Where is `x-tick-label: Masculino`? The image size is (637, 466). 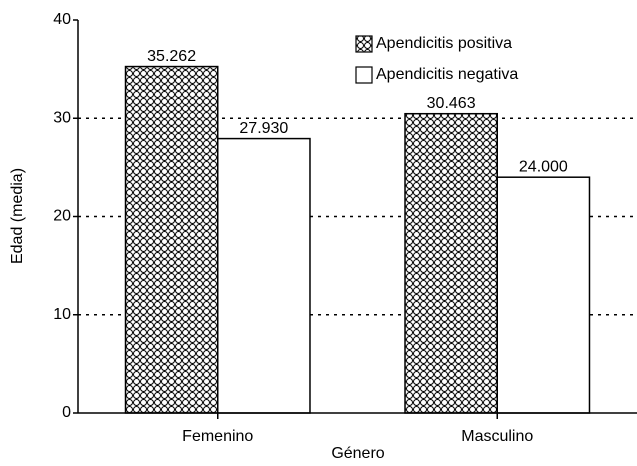 x-tick-label: Masculino is located at coordinates (497, 436).